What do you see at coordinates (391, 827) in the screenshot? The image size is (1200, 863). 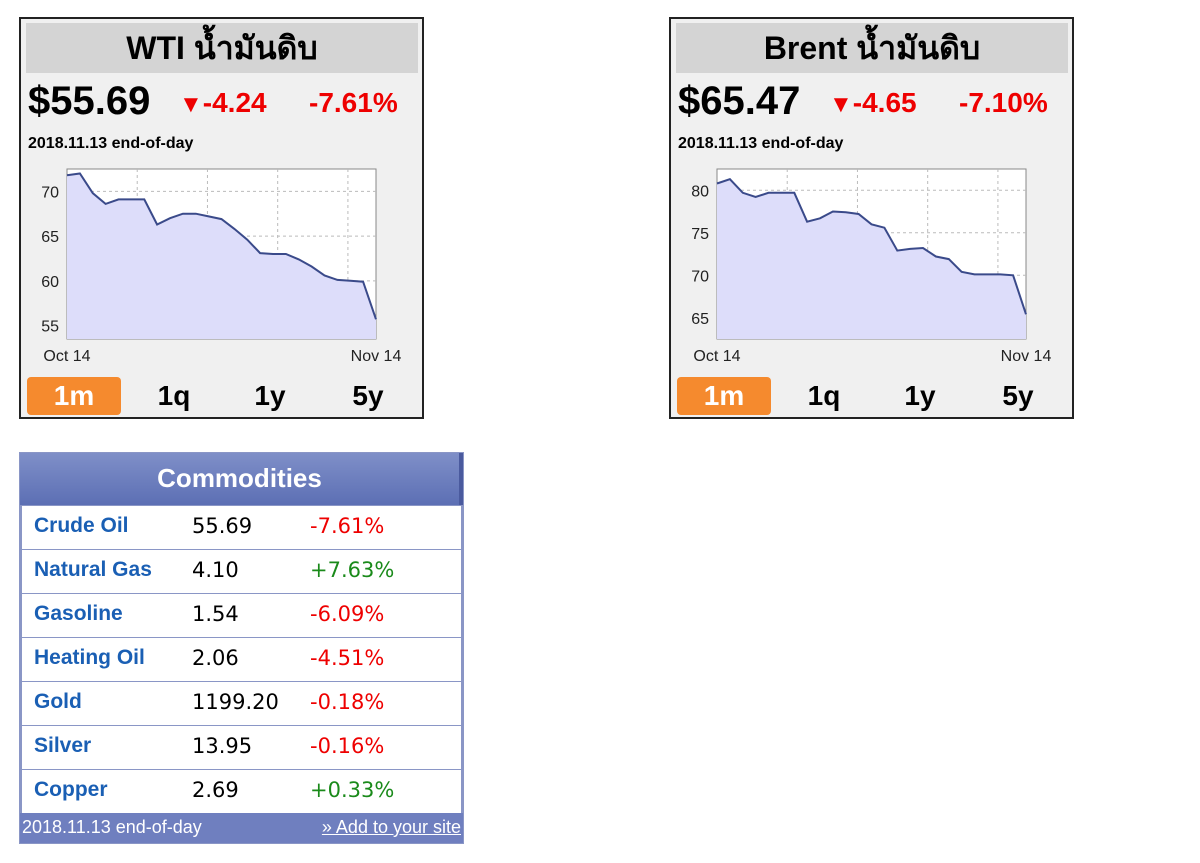 I see `add-to-site-link: » Add to your site` at bounding box center [391, 827].